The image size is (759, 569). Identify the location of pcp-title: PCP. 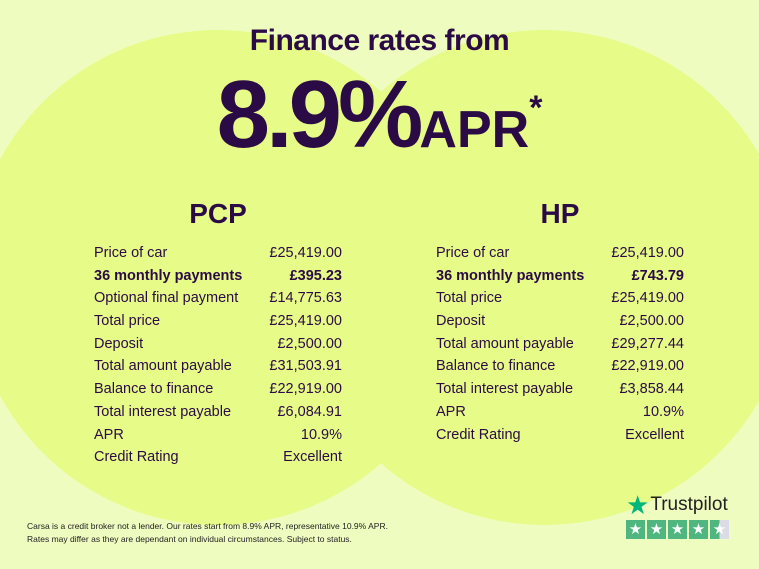
(218, 213).